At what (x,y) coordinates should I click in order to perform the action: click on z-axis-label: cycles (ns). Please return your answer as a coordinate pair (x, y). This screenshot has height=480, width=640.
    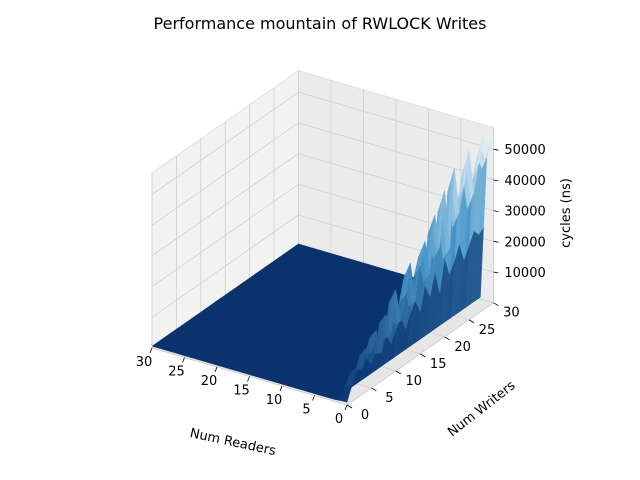
    Looking at the image, I should click on (566, 213).